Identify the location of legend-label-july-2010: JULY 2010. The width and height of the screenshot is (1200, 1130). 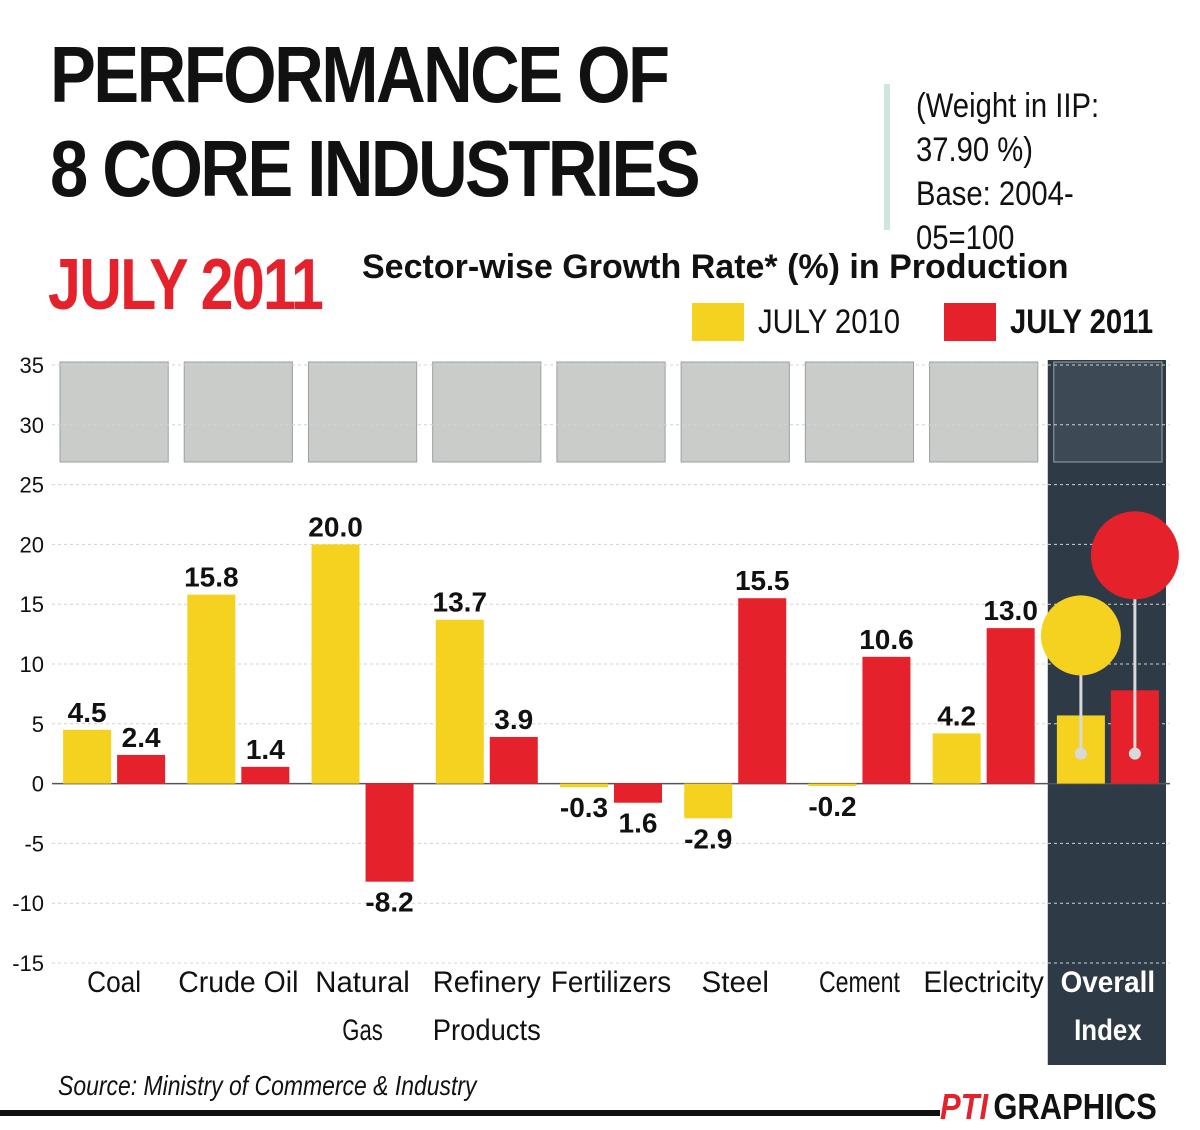
(829, 321).